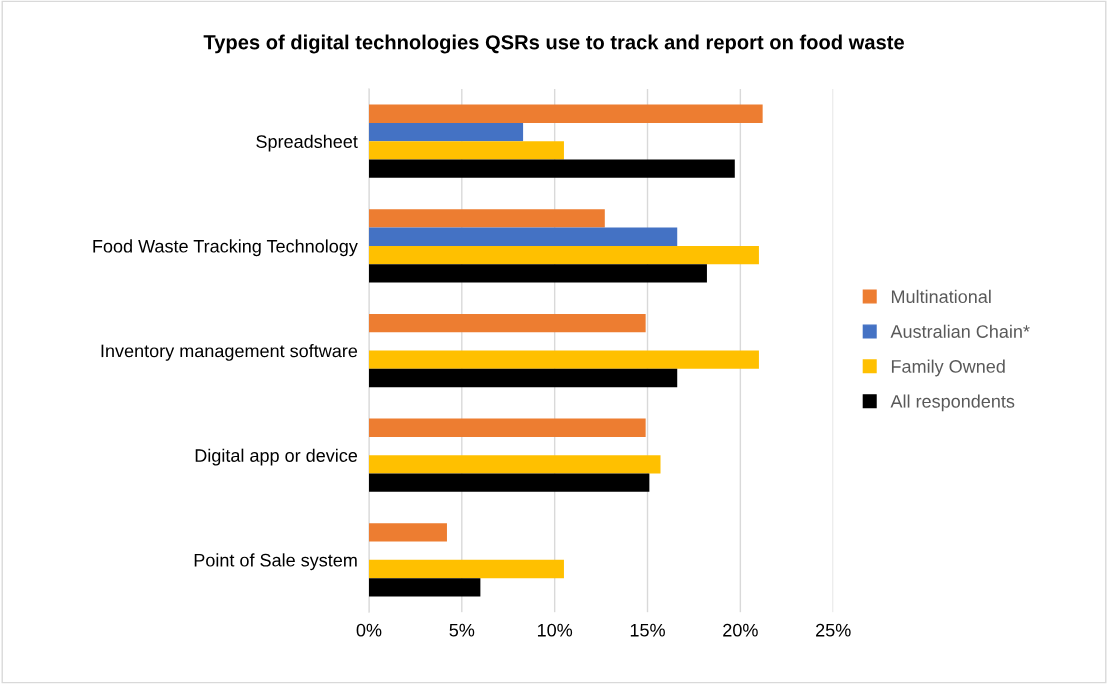  I want to click on y-tick-label: Spreadsheet, so click(307, 143).